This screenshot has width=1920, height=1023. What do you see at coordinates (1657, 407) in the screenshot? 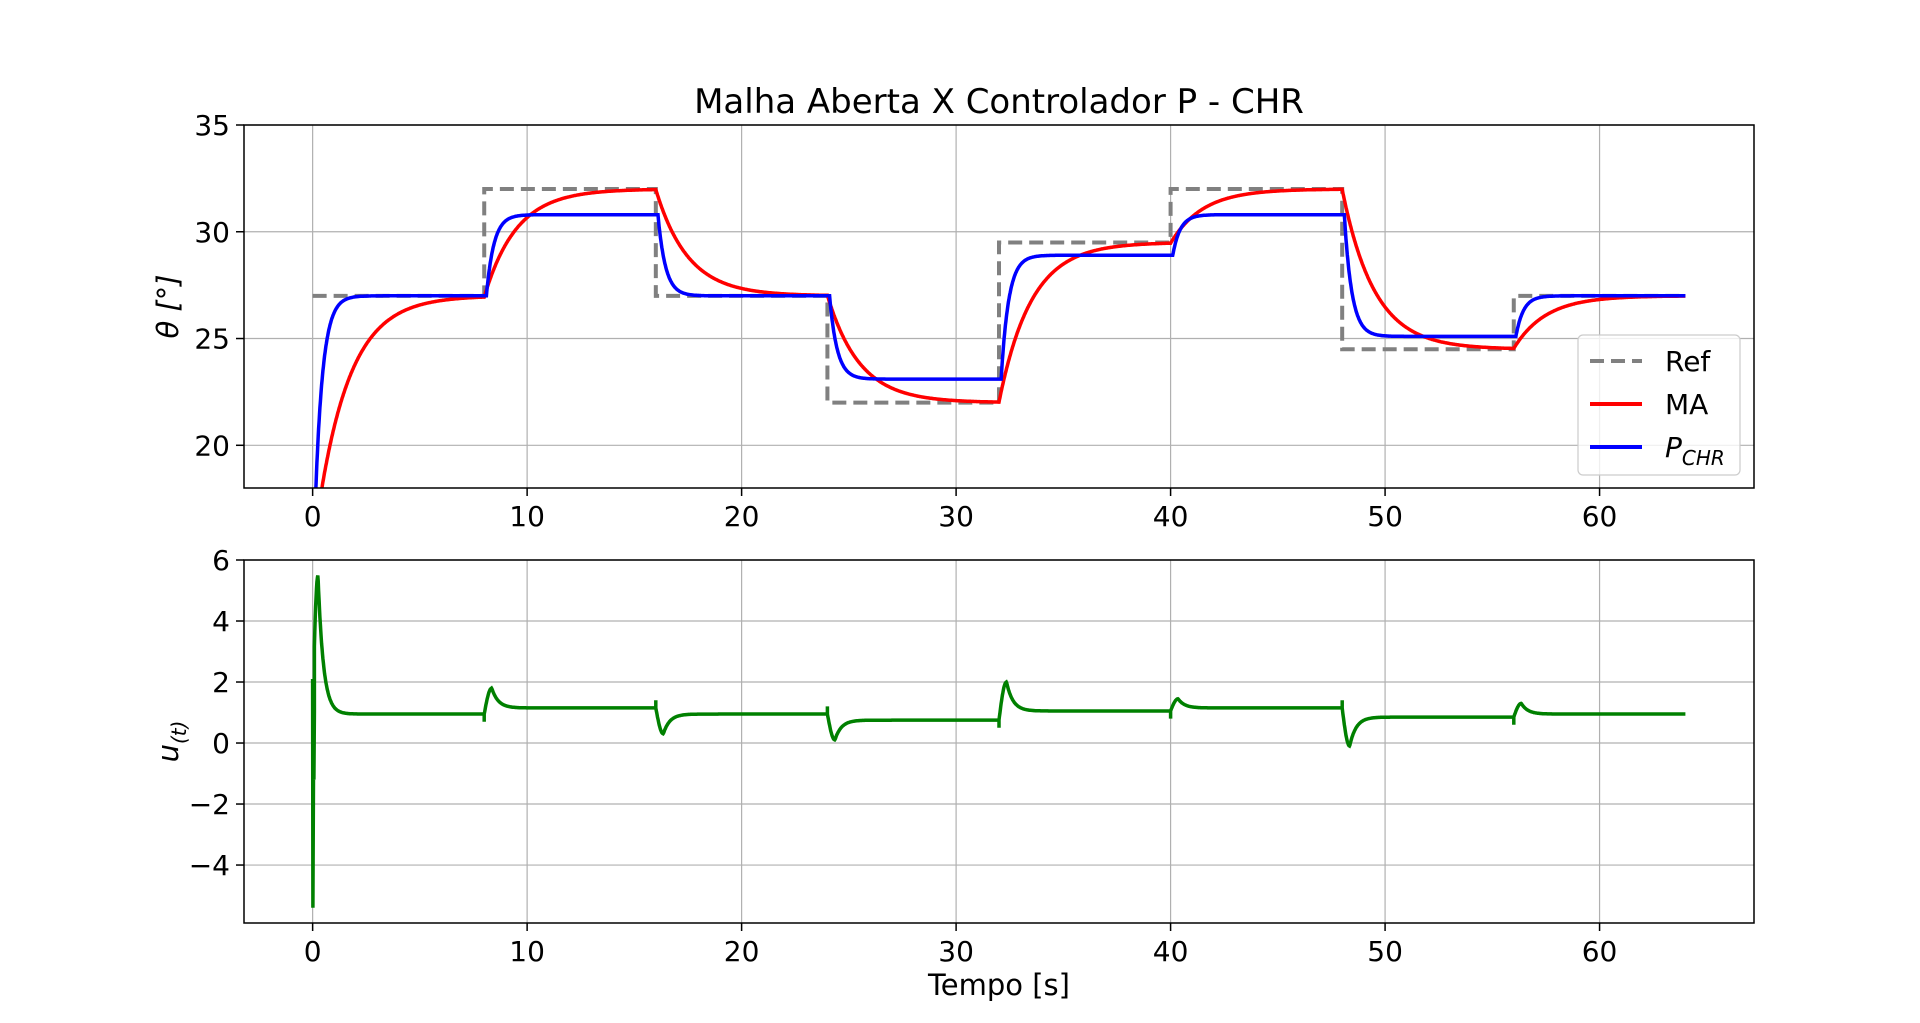
I see `legend-items: Ref MA PCHR` at bounding box center [1657, 407].